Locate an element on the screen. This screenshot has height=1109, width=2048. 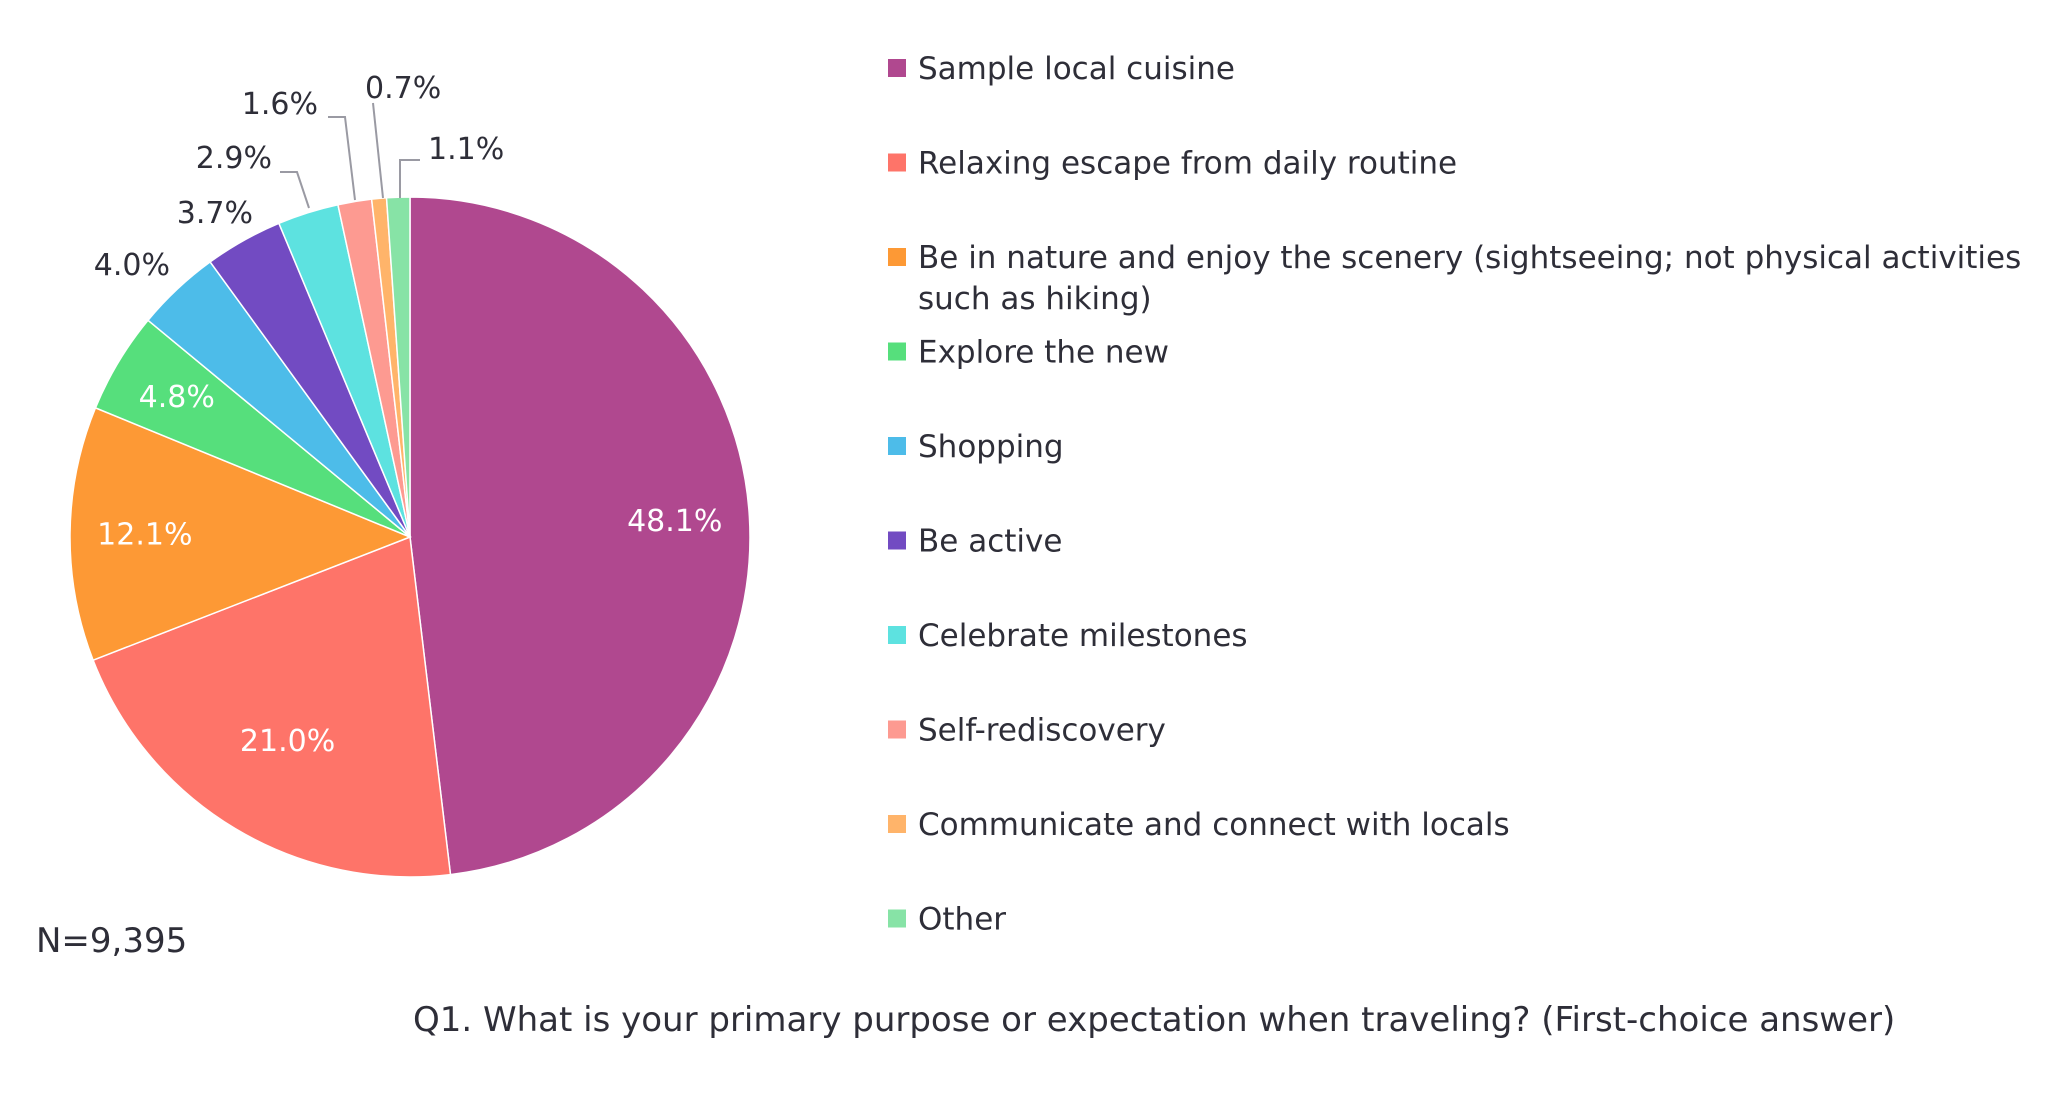
legend-label: Sample local cuisine is located at coordinates (1076, 69).